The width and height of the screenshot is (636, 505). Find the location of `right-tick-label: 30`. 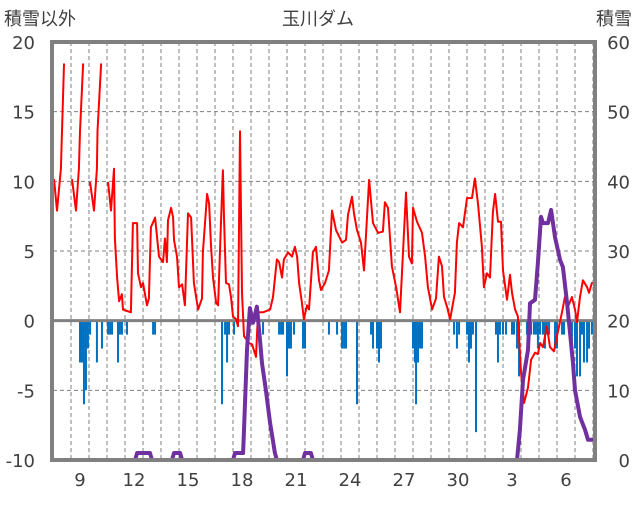

right-tick-label: 30 is located at coordinates (618, 252).